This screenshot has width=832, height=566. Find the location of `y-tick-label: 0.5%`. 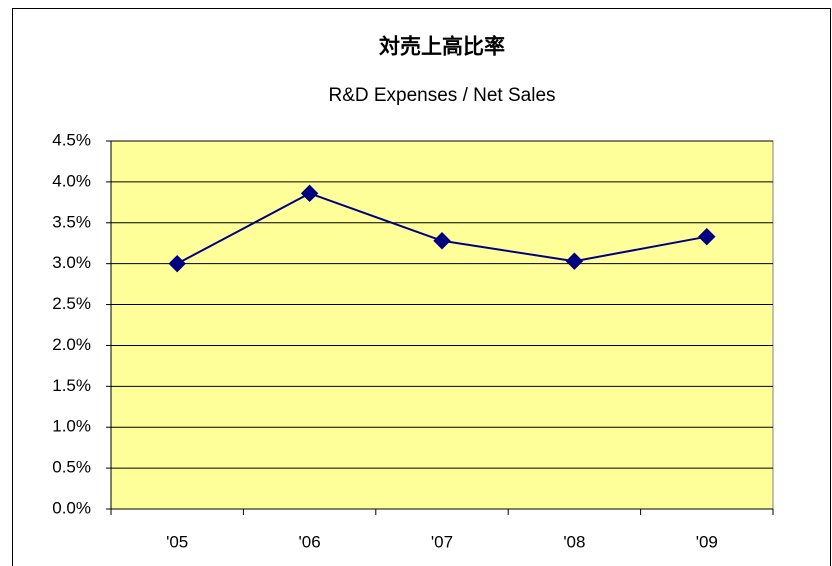

y-tick-label: 0.5% is located at coordinates (71, 467).